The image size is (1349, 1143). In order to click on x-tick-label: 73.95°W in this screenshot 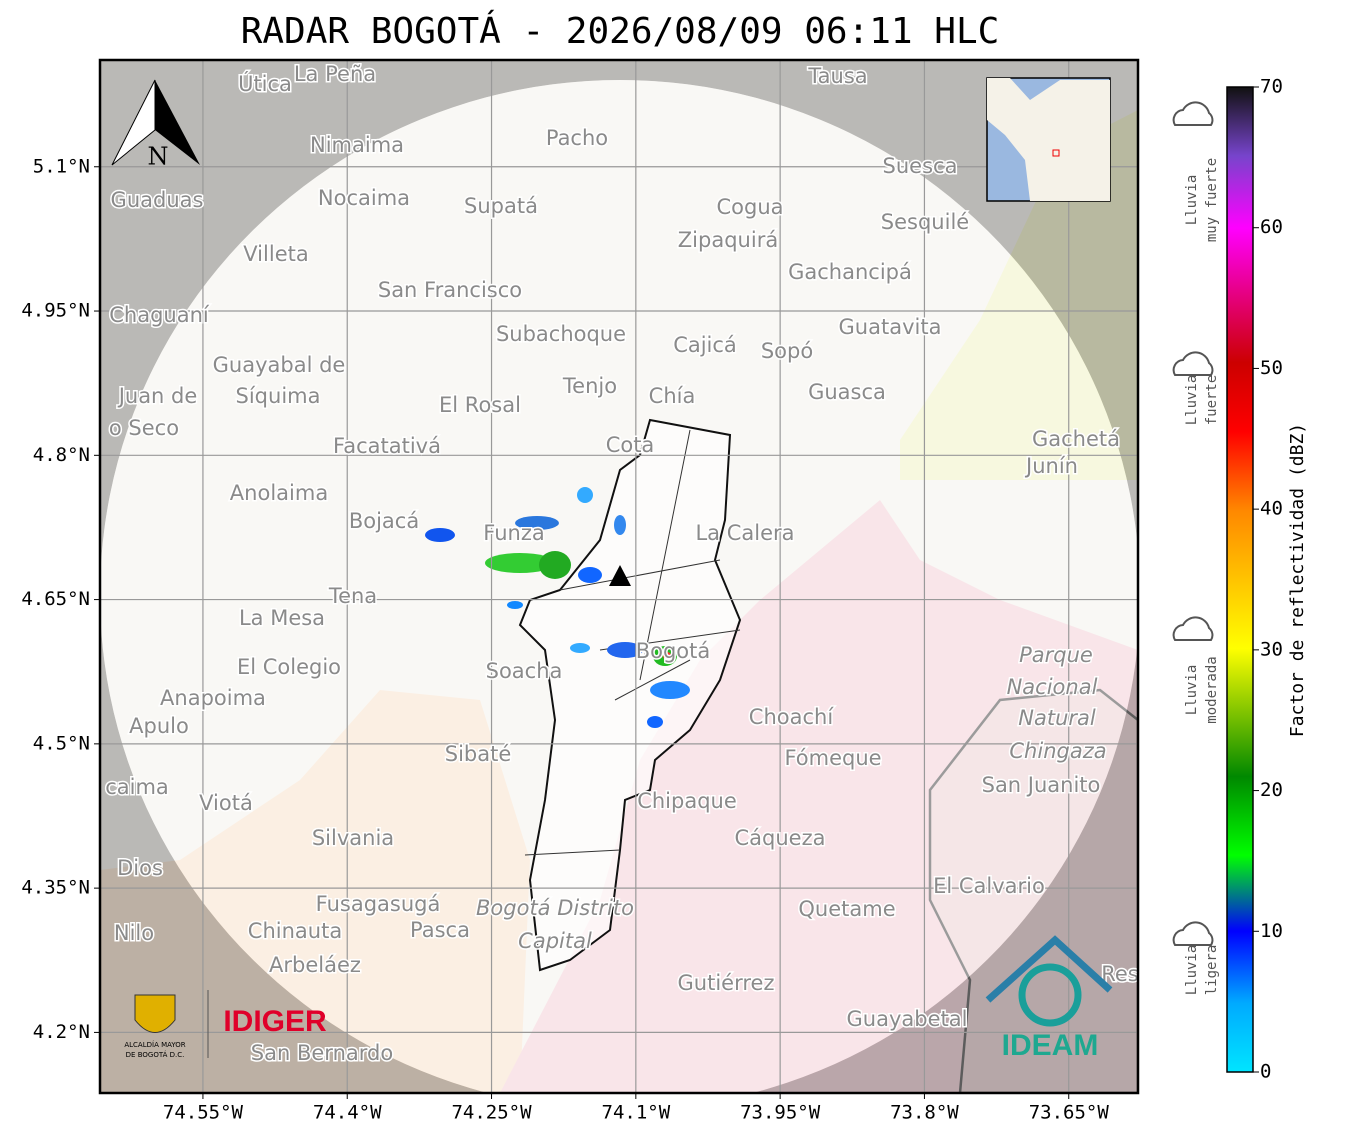, I will do `click(780, 1113)`.